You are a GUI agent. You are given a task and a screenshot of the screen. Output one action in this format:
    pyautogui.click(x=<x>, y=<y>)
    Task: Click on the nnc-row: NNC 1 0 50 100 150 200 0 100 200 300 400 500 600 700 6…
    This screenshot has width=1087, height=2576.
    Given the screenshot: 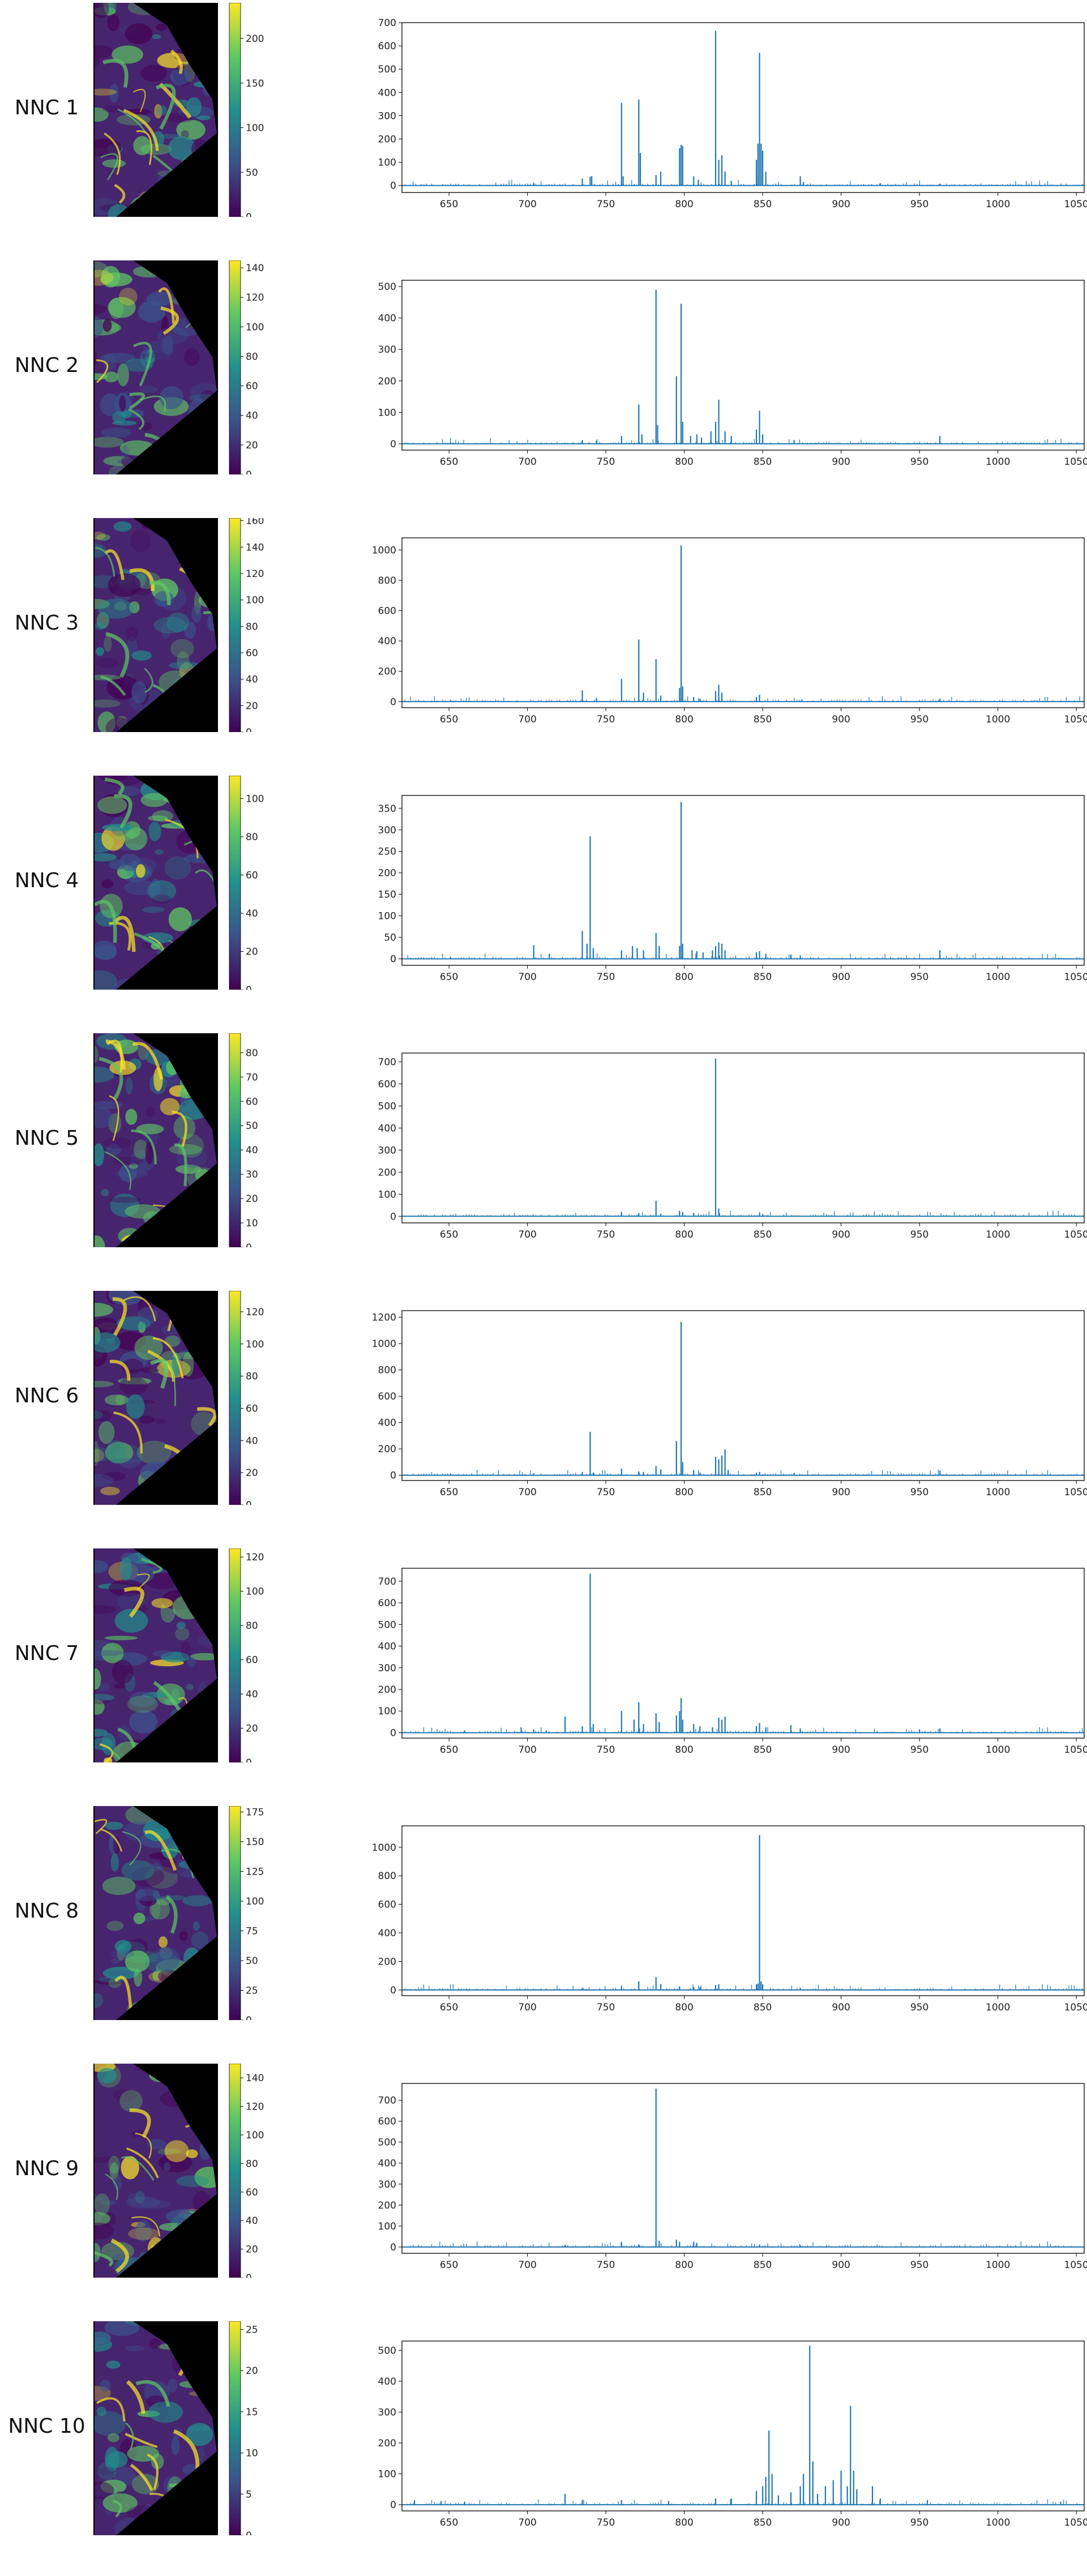 What is the action you would take?
    pyautogui.click(x=543, y=129)
    